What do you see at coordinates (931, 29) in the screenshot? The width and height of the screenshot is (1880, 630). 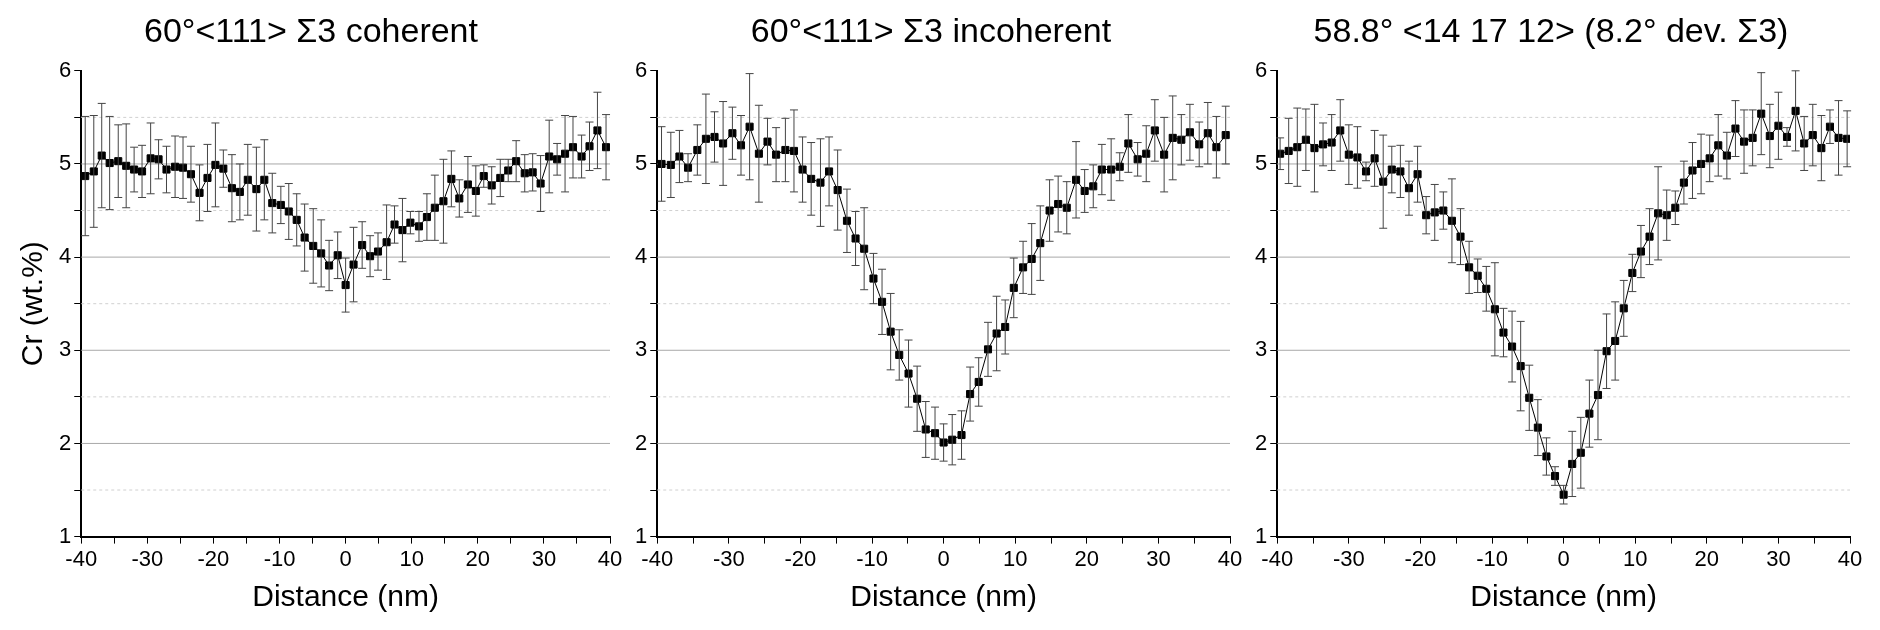 I see `chart-title: 60°<111> Σ3 incoherent` at bounding box center [931, 29].